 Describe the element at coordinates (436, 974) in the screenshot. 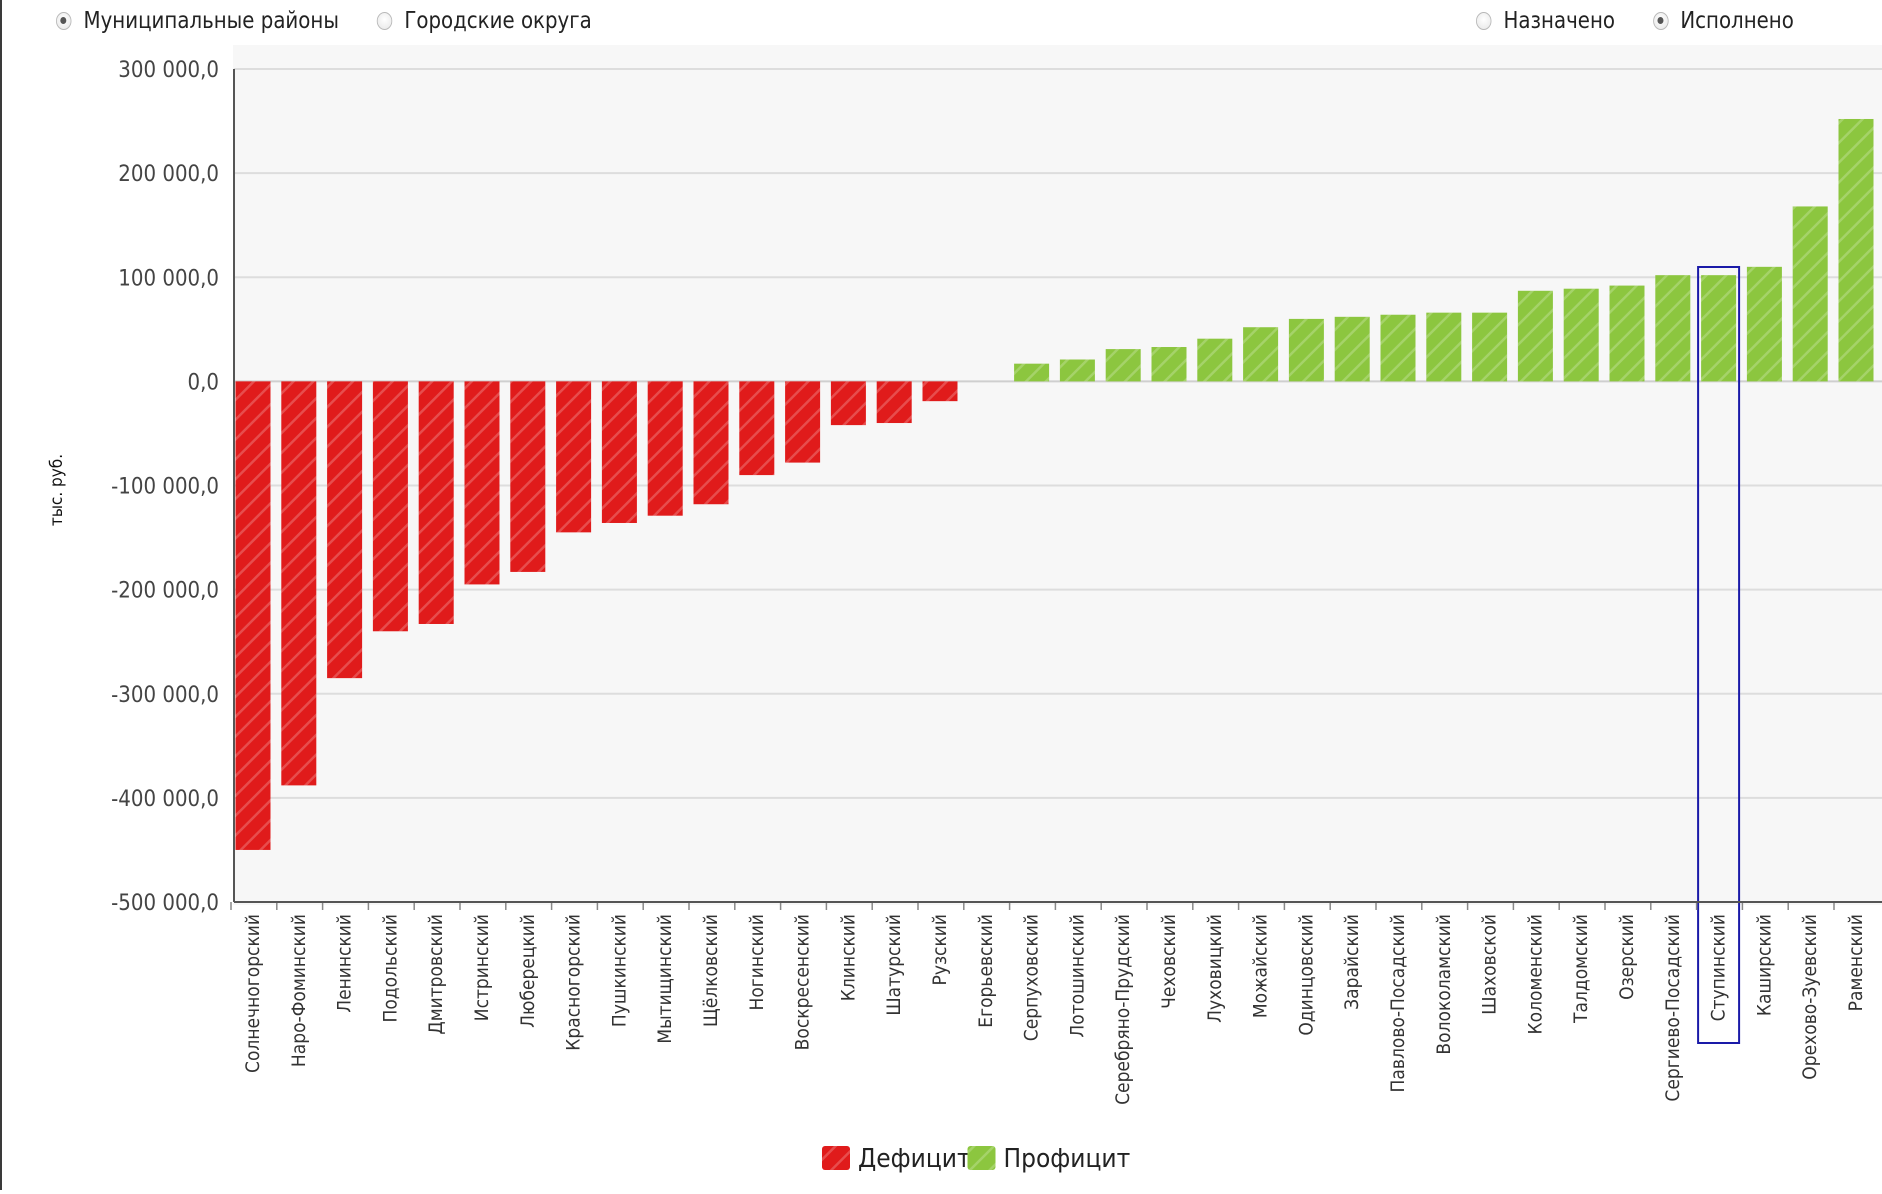

I see `x-category-label: Дмитровский` at that location.